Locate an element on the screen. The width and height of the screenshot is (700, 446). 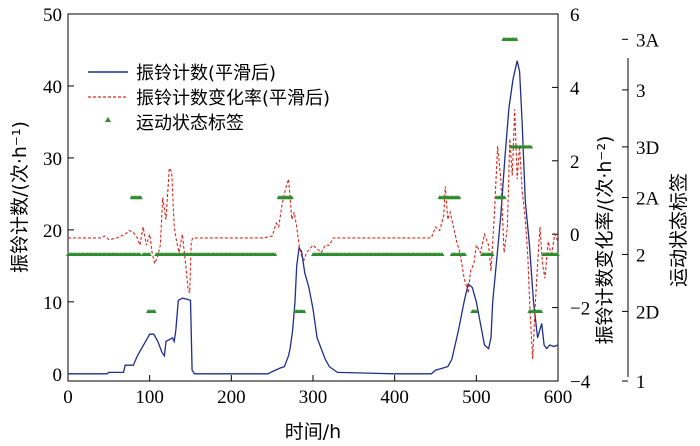
y-left-tick-label: 40 is located at coordinates (52, 87).